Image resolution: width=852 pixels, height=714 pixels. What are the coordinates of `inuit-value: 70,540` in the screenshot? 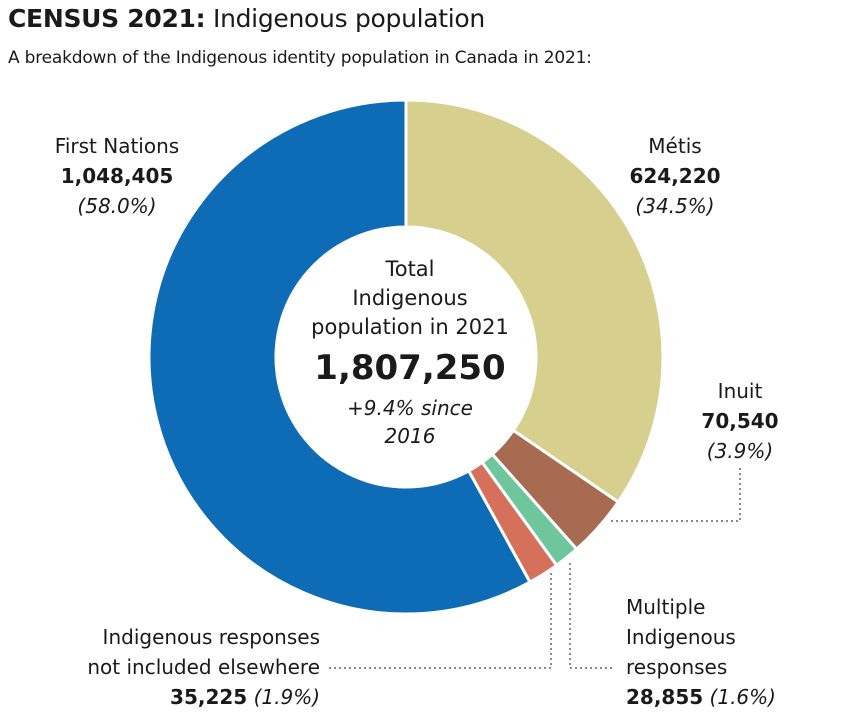 It's located at (740, 421).